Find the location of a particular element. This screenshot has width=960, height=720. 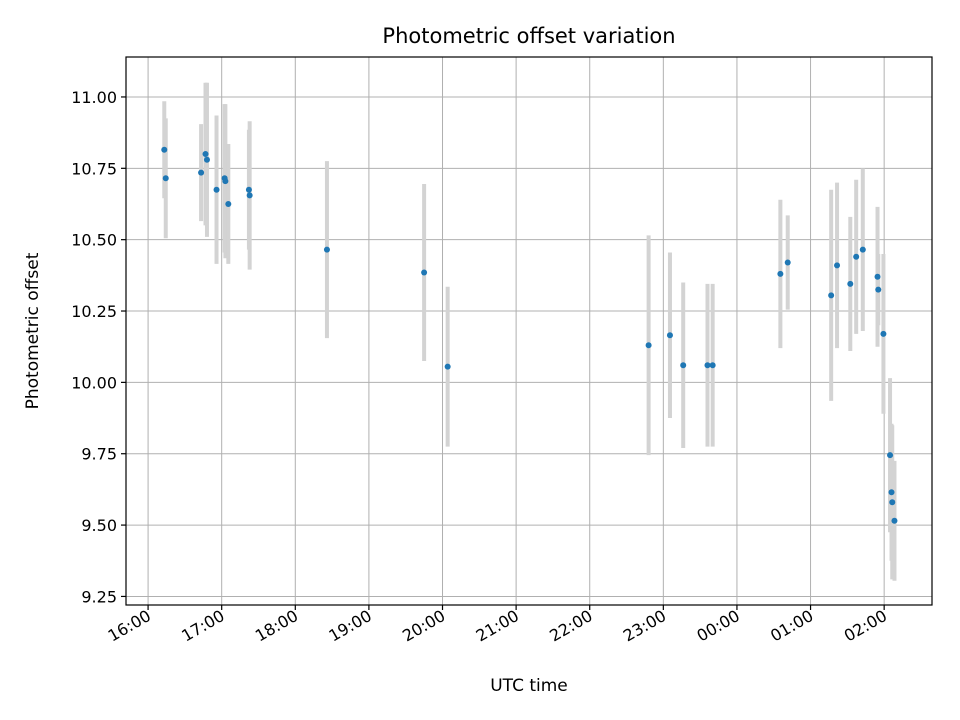

x-tick-label: 21:00 is located at coordinates (497, 626).